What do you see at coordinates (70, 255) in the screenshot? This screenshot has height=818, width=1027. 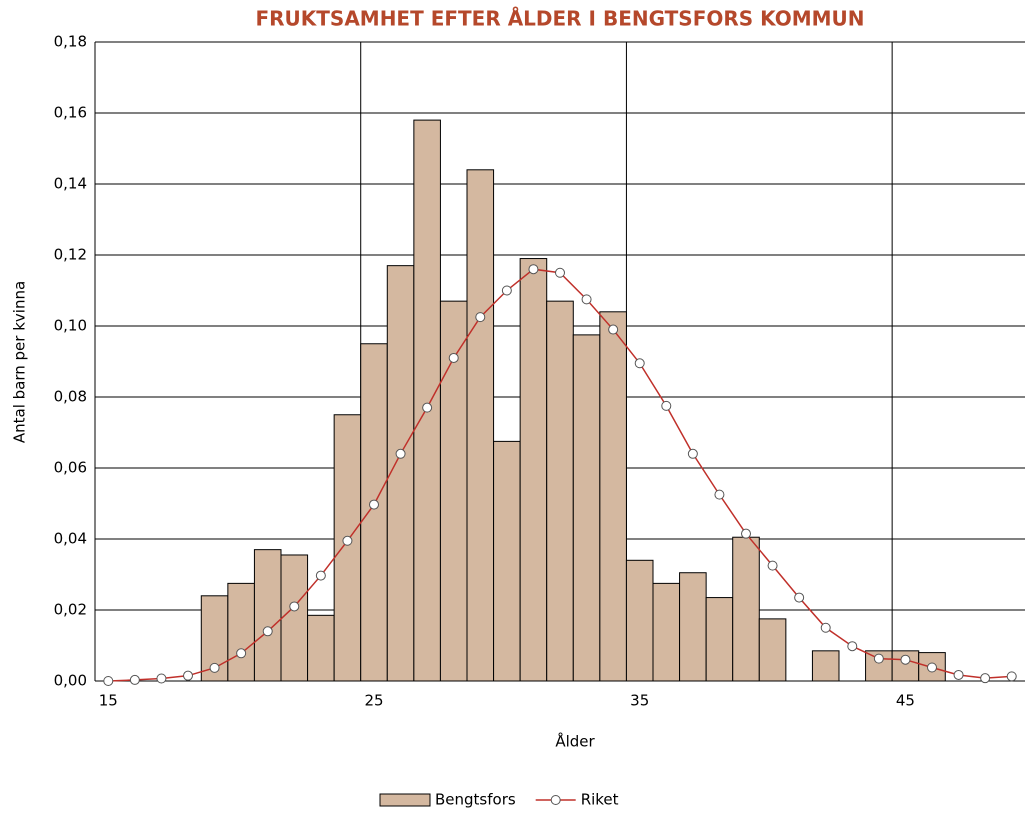 I see `y-tick-label: 0,12` at bounding box center [70, 255].